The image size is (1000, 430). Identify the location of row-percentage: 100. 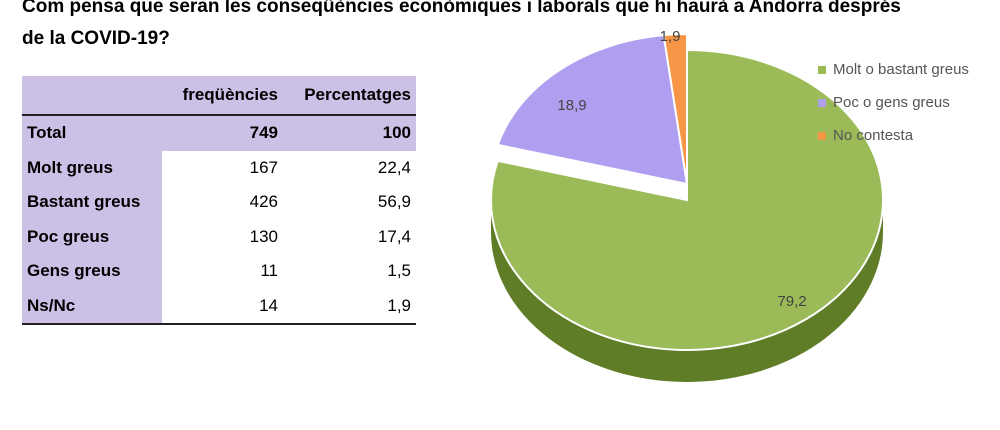
(349, 133).